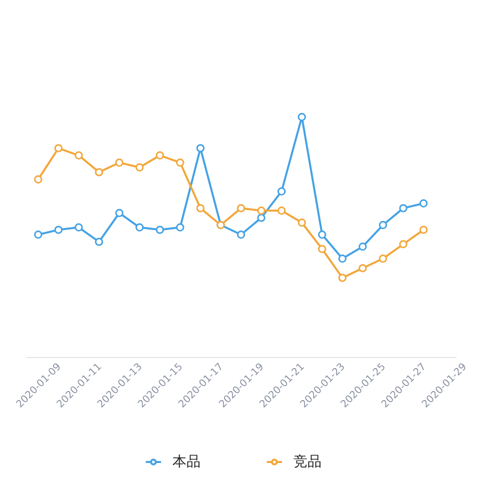  What do you see at coordinates (186, 462) in the screenshot?
I see `legend-label: 本品` at bounding box center [186, 462].